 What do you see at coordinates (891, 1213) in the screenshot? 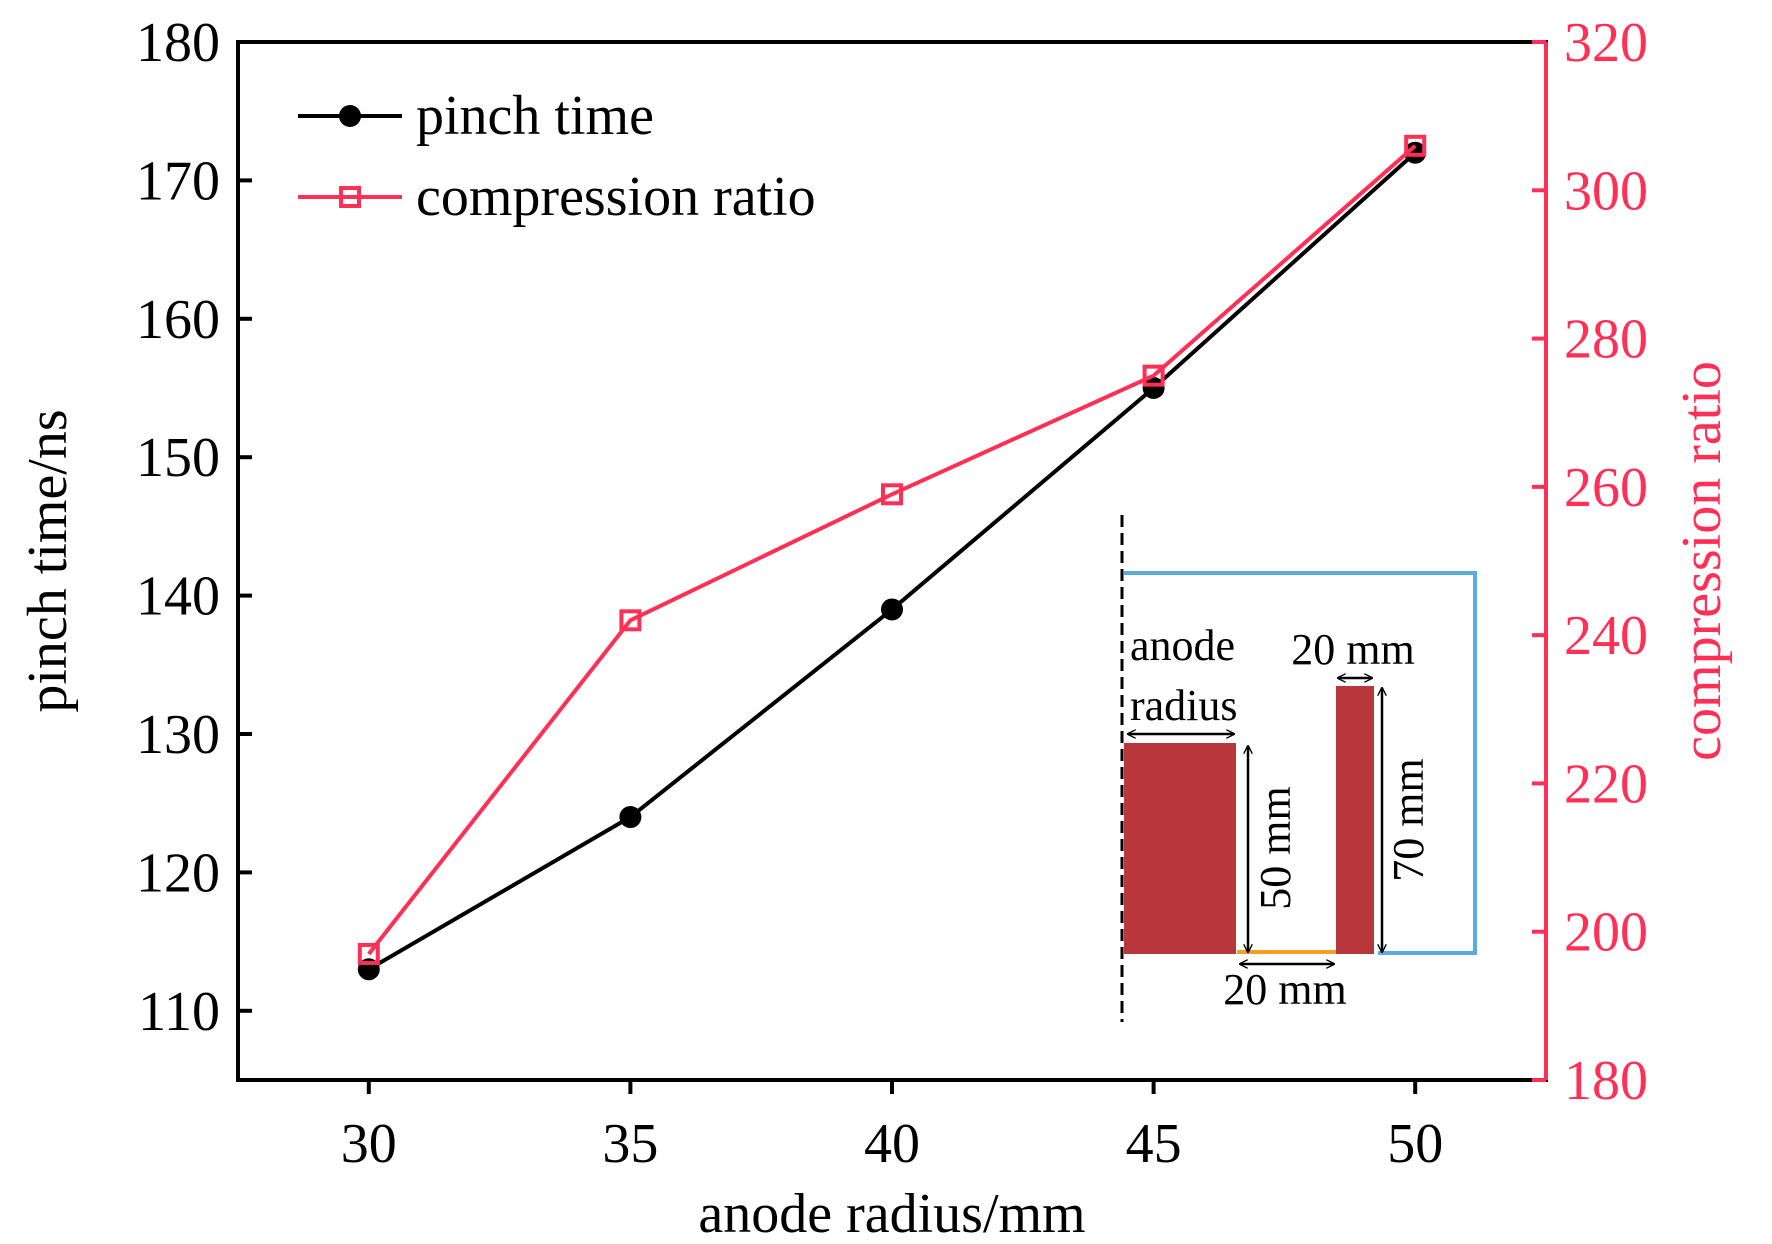
I see `x-axis-title: anode radius/mm` at bounding box center [891, 1213].